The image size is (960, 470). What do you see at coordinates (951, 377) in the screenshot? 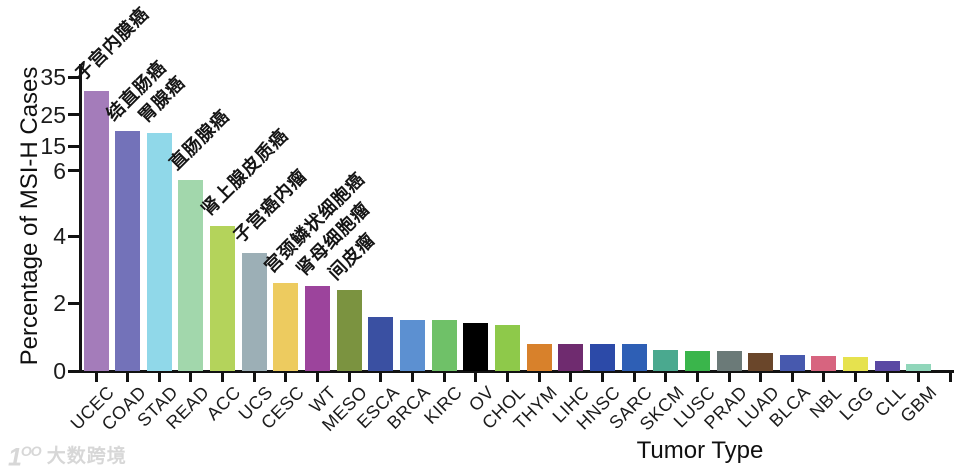
I see `x-tick-axis-end` at bounding box center [951, 377].